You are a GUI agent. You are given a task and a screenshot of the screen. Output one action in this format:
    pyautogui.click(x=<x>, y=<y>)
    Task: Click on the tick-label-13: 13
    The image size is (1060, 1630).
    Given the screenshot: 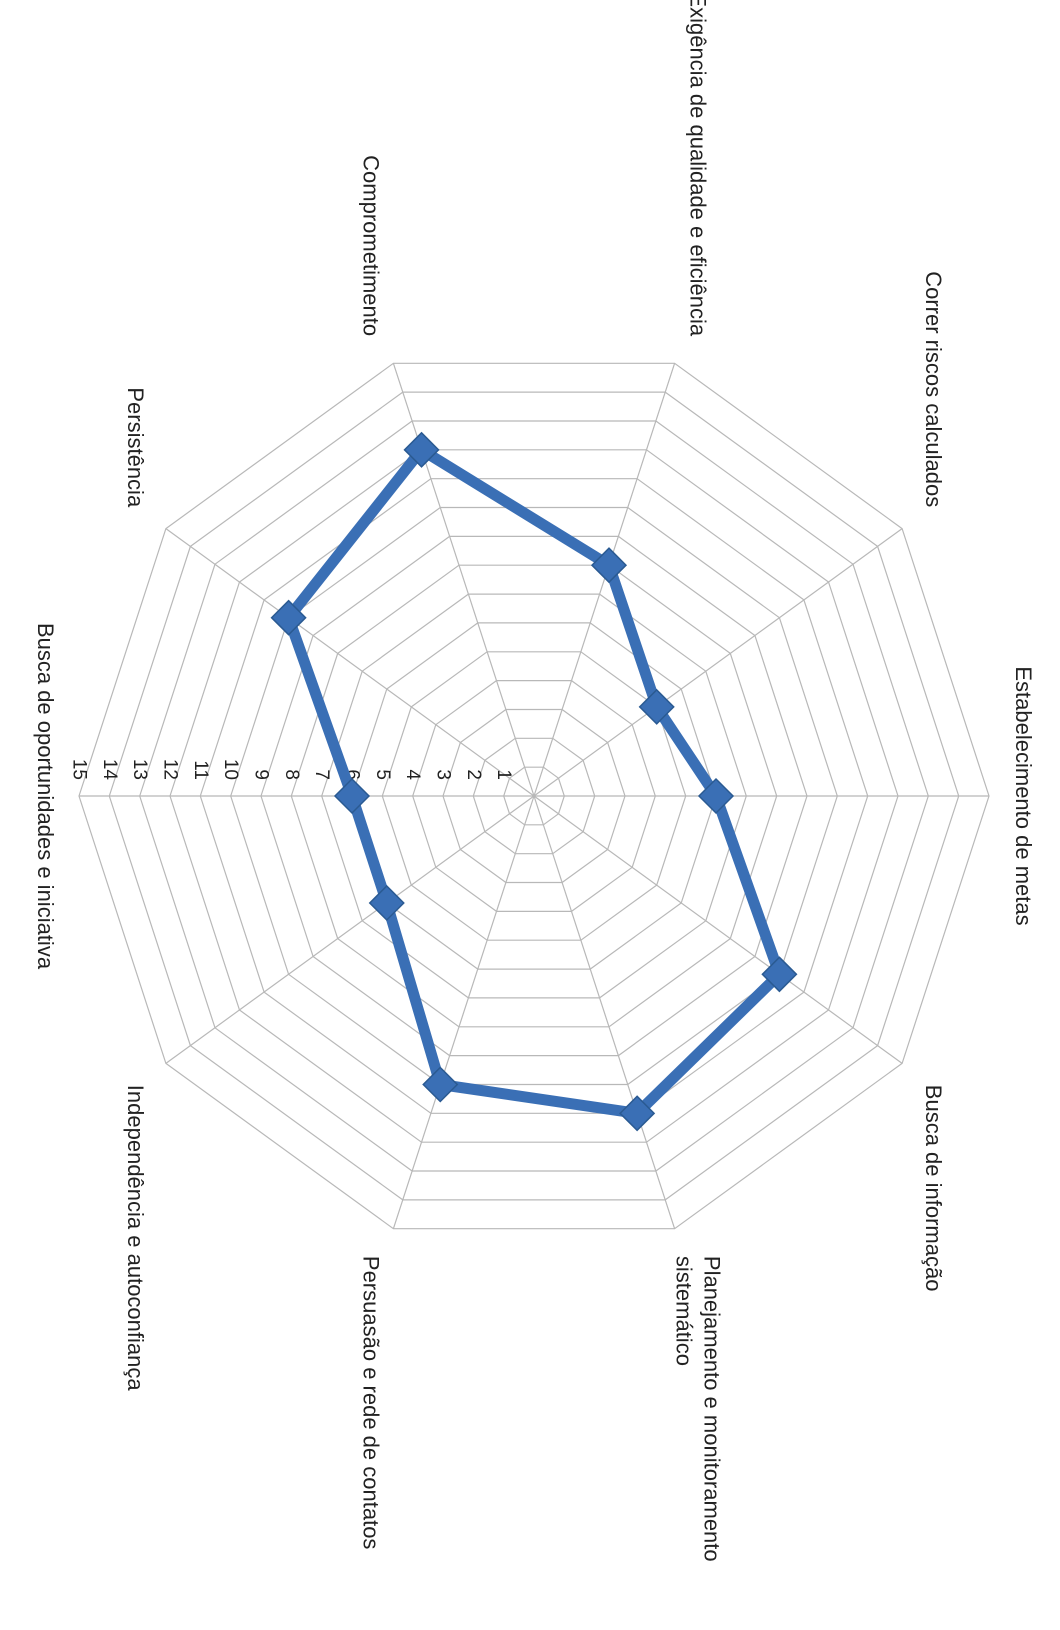 What is the action you would take?
    pyautogui.click(x=139, y=769)
    